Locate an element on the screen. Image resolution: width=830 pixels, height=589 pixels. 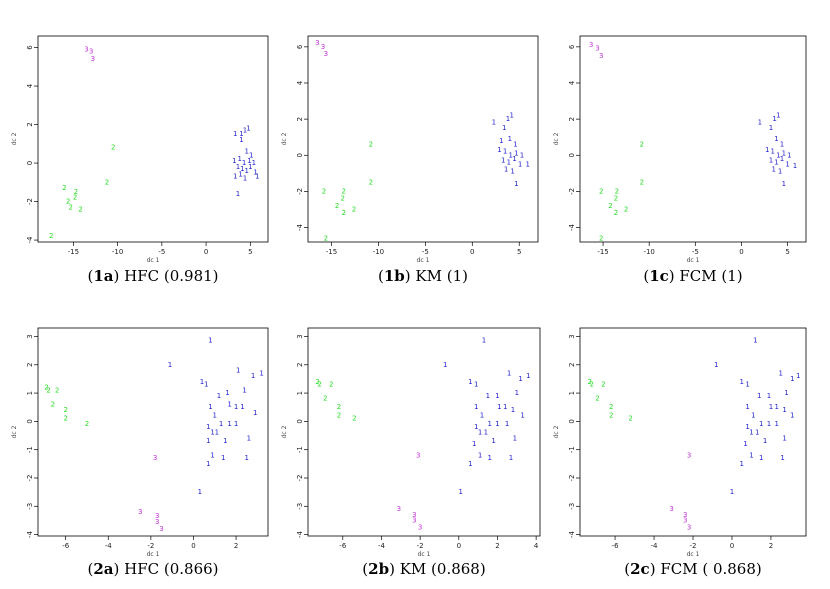
x-tick-label: -2 is located at coordinates (420, 546).